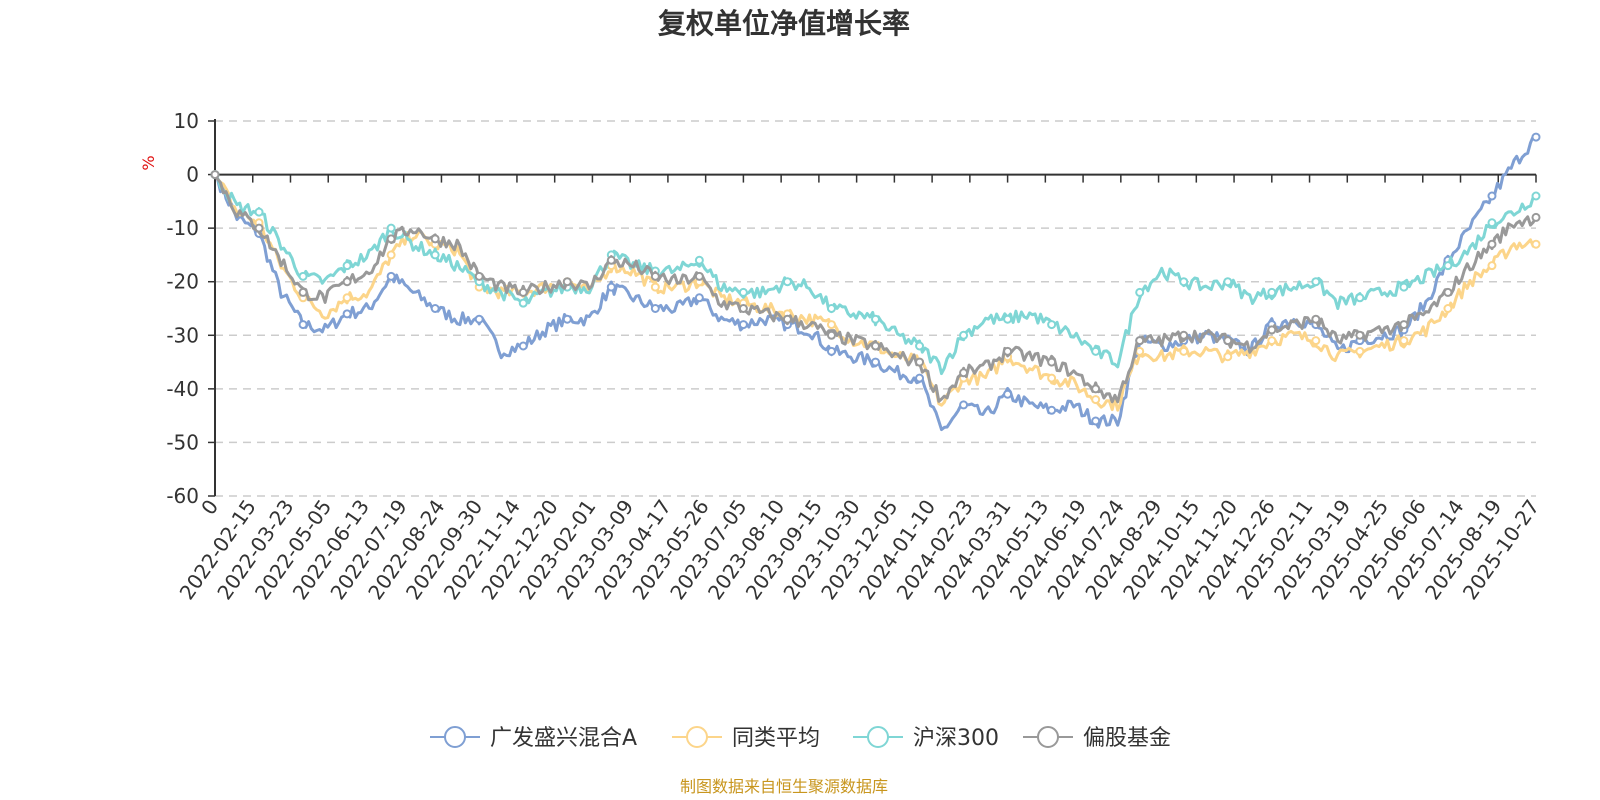 Image resolution: width=1600 pixels, height=800 pixels. Describe the element at coordinates (182, 335) in the screenshot. I see `y-tick-label: -30` at that location.